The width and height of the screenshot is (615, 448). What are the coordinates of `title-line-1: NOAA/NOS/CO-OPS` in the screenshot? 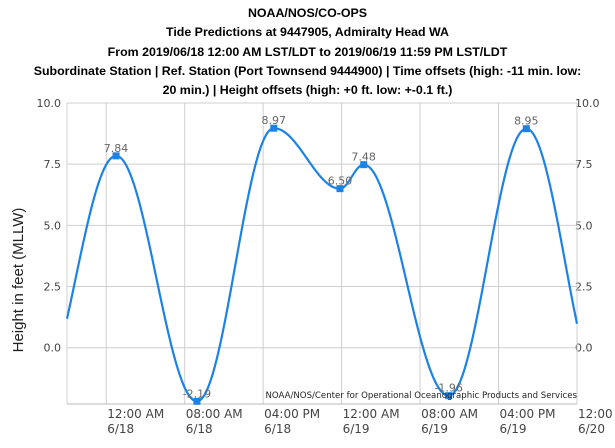 It's located at (307, 13).